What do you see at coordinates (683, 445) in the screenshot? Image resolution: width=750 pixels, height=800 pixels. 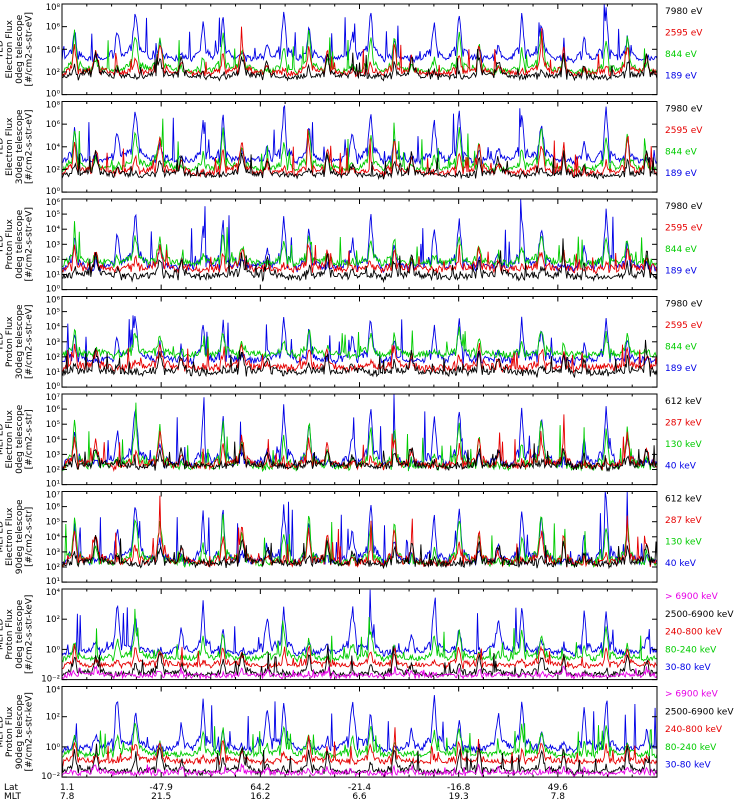 I see `legend-130-kev: 130 keV` at bounding box center [683, 445].